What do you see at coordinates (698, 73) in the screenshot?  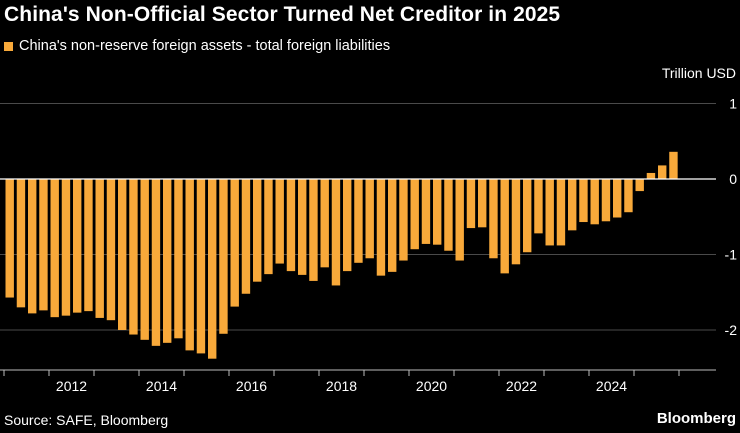 I see `y-axis-unit-label: Trillion USD` at bounding box center [698, 73].